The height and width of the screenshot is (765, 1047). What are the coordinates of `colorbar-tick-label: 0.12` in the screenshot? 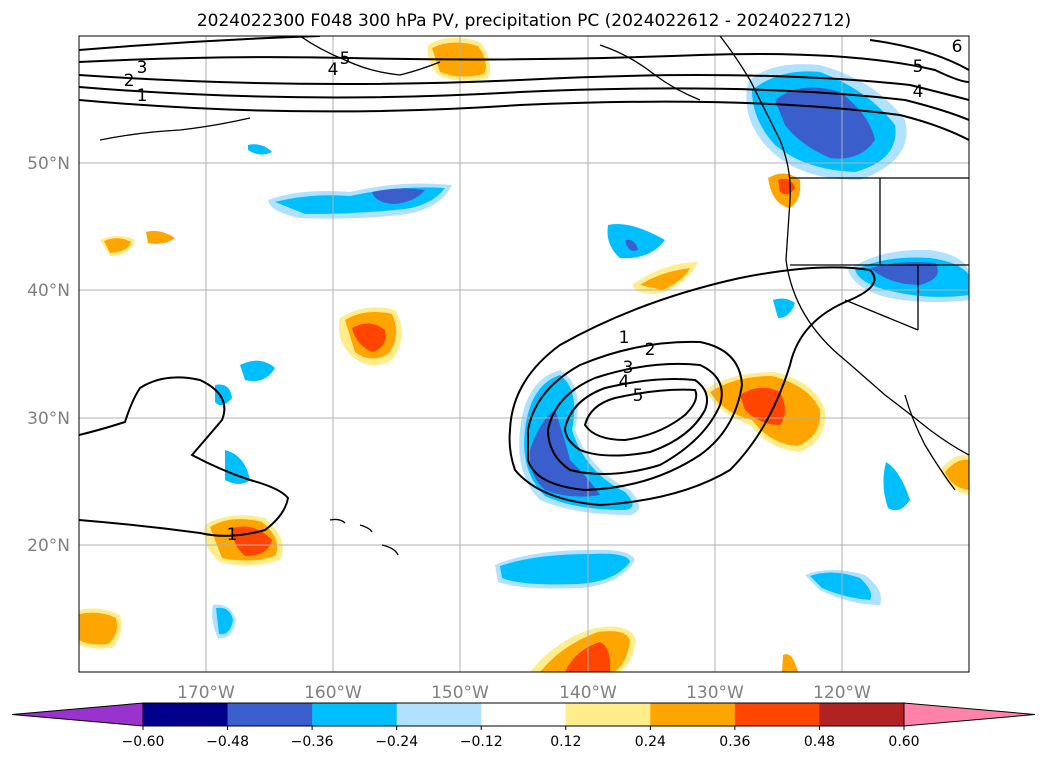 It's located at (565, 742).